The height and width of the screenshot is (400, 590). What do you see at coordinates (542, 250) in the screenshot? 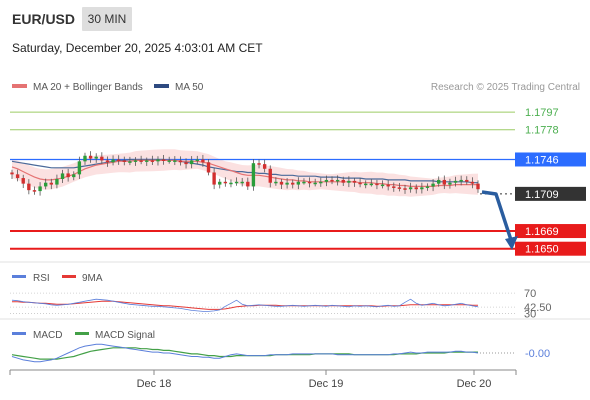
I see `level-label: 1.1650` at bounding box center [542, 250].